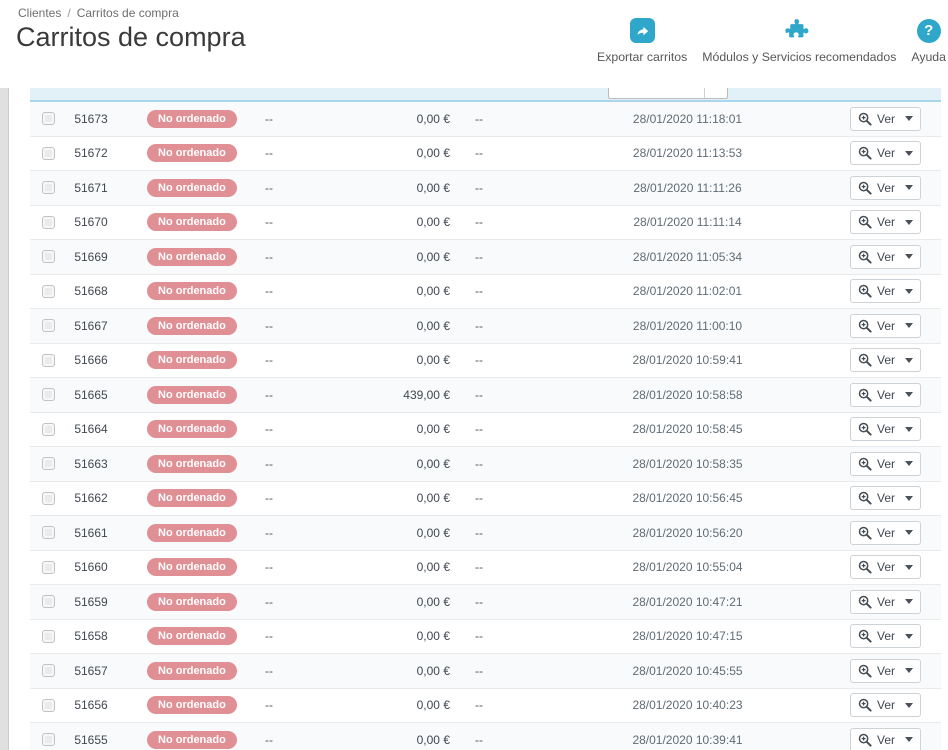 Image resolution: width=948 pixels, height=750 pixels. Describe the element at coordinates (928, 41) in the screenshot. I see `help-button: ? Ayuda` at that location.